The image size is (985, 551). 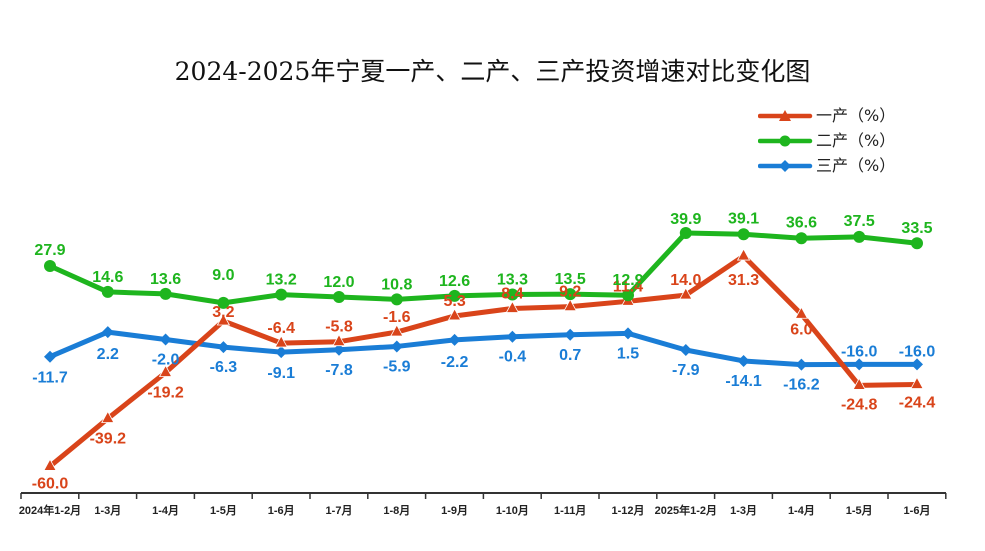 I want to click on data-label: -5.9, so click(x=397, y=366).